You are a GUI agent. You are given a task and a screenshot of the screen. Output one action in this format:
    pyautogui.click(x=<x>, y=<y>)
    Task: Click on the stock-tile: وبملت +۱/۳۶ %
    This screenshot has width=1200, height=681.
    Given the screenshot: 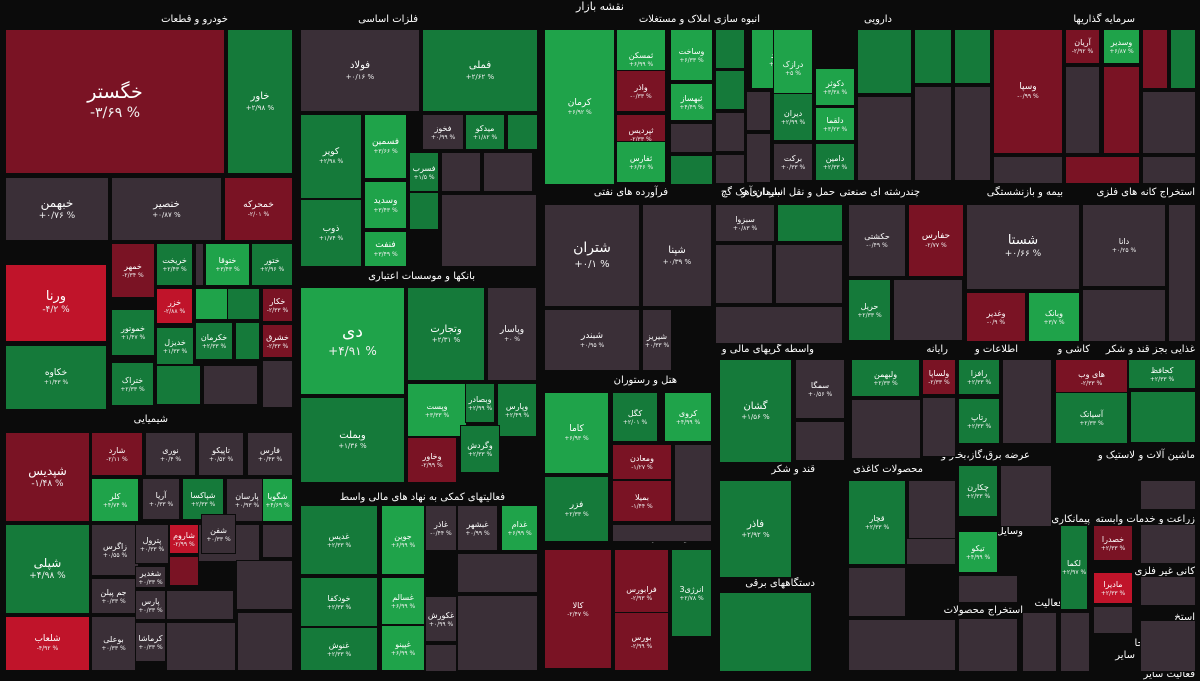 What is the action you would take?
    pyautogui.click(x=352, y=440)
    